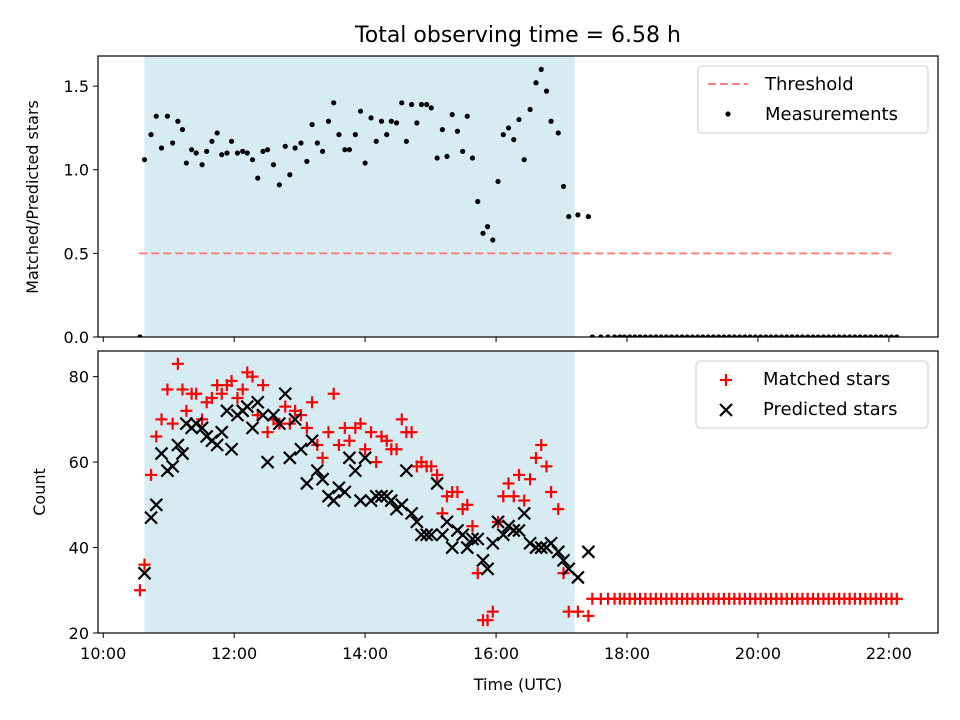  What do you see at coordinates (831, 114) in the screenshot?
I see `legend-measurements-label: Measurements` at bounding box center [831, 114].